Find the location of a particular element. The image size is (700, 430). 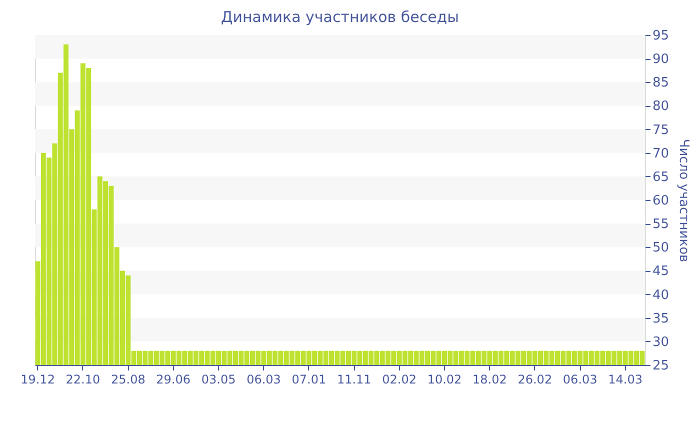

y-tick-label: 60 is located at coordinates (661, 201).